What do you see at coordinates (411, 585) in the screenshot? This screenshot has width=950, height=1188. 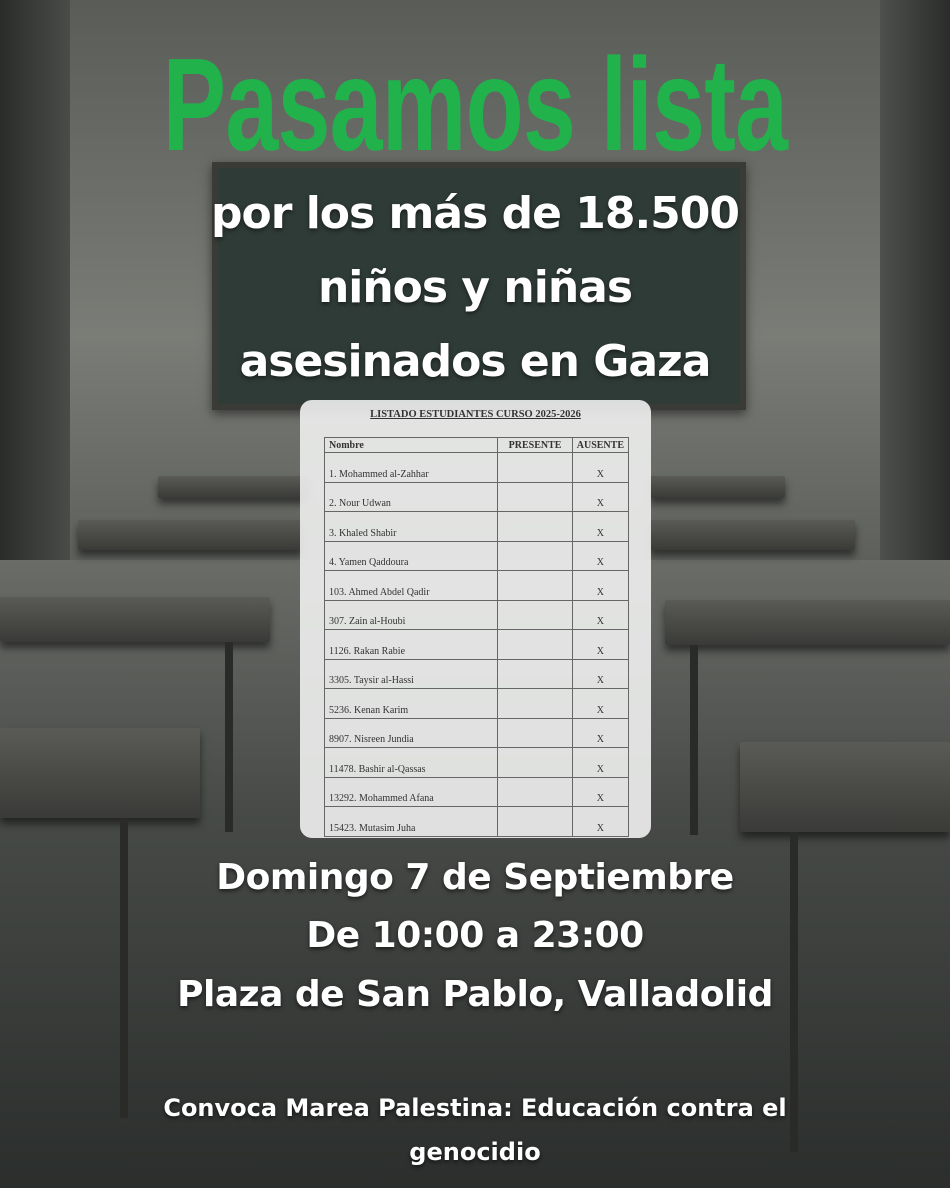 I see `student-name: 103. Ahmed Abdel Qadir` at bounding box center [411, 585].